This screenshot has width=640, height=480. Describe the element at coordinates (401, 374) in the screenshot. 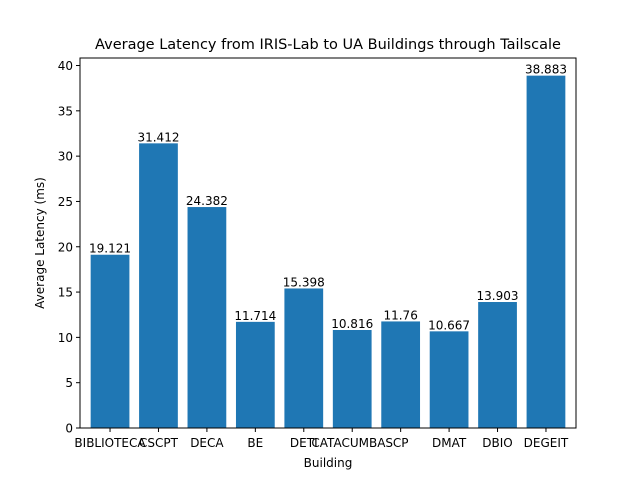

I see `bar-cp` at that location.